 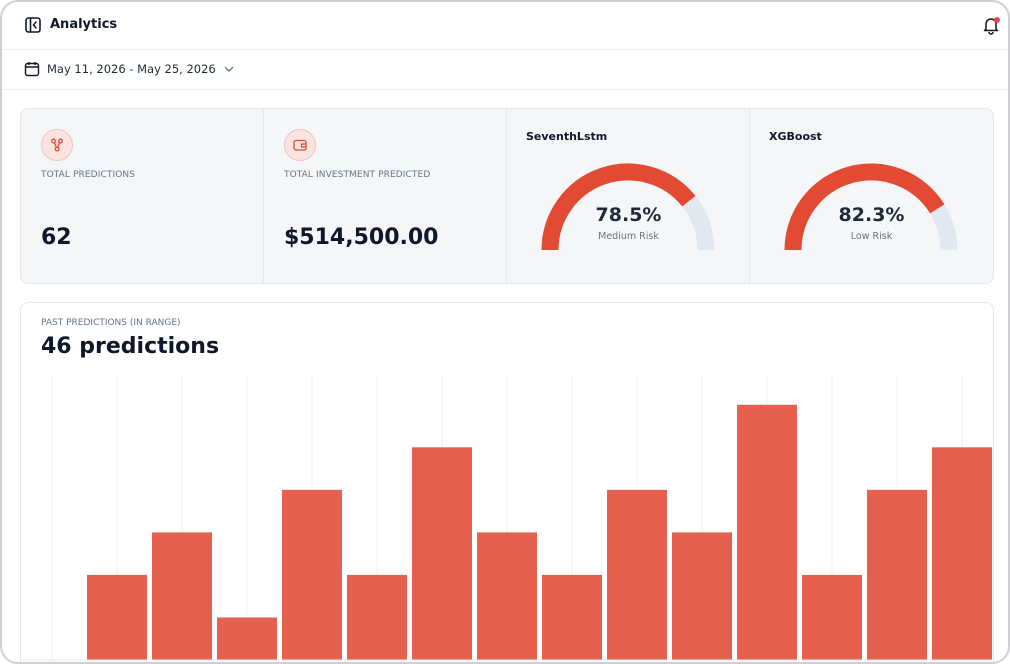 What do you see at coordinates (130, 346) in the screenshot?
I see `chart-title: 46 predictions` at bounding box center [130, 346].